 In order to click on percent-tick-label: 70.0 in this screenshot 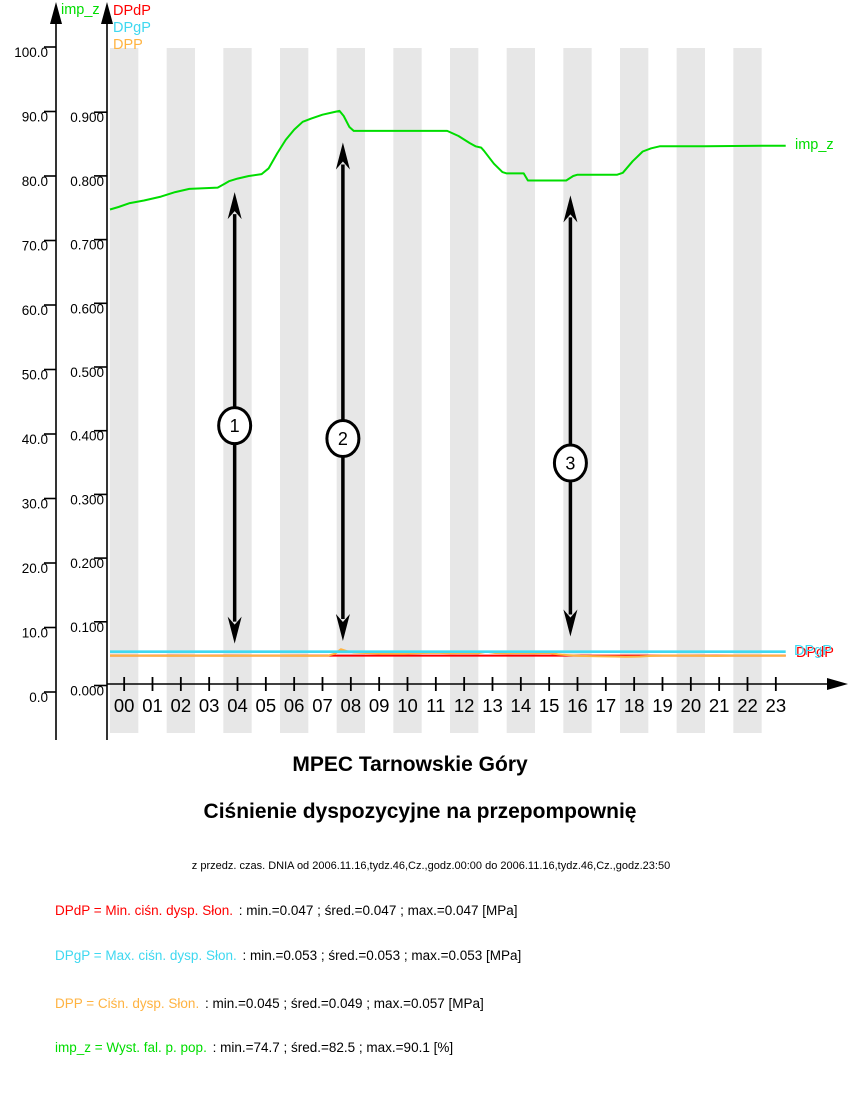, I will do `click(35, 246)`.